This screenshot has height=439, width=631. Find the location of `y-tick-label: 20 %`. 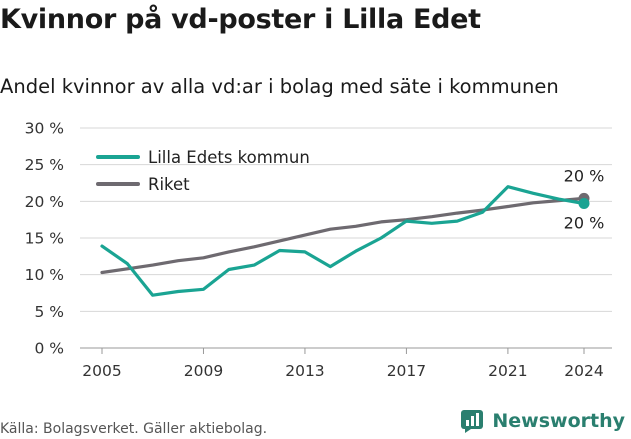

y-tick-label: 20 % is located at coordinates (44, 202).